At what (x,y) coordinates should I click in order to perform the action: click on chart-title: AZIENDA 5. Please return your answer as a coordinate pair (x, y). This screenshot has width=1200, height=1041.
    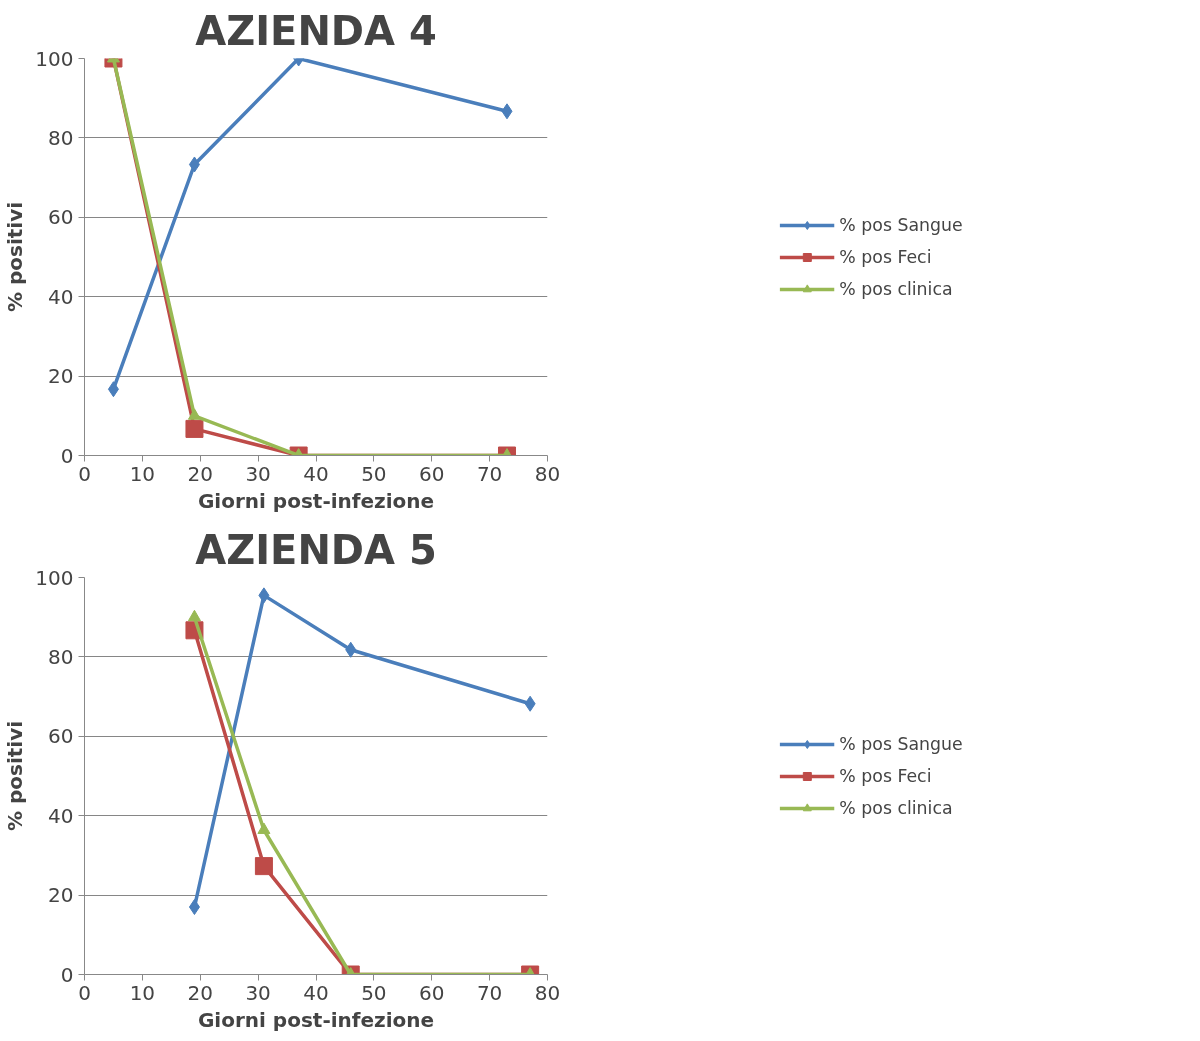
    Looking at the image, I should click on (316, 549).